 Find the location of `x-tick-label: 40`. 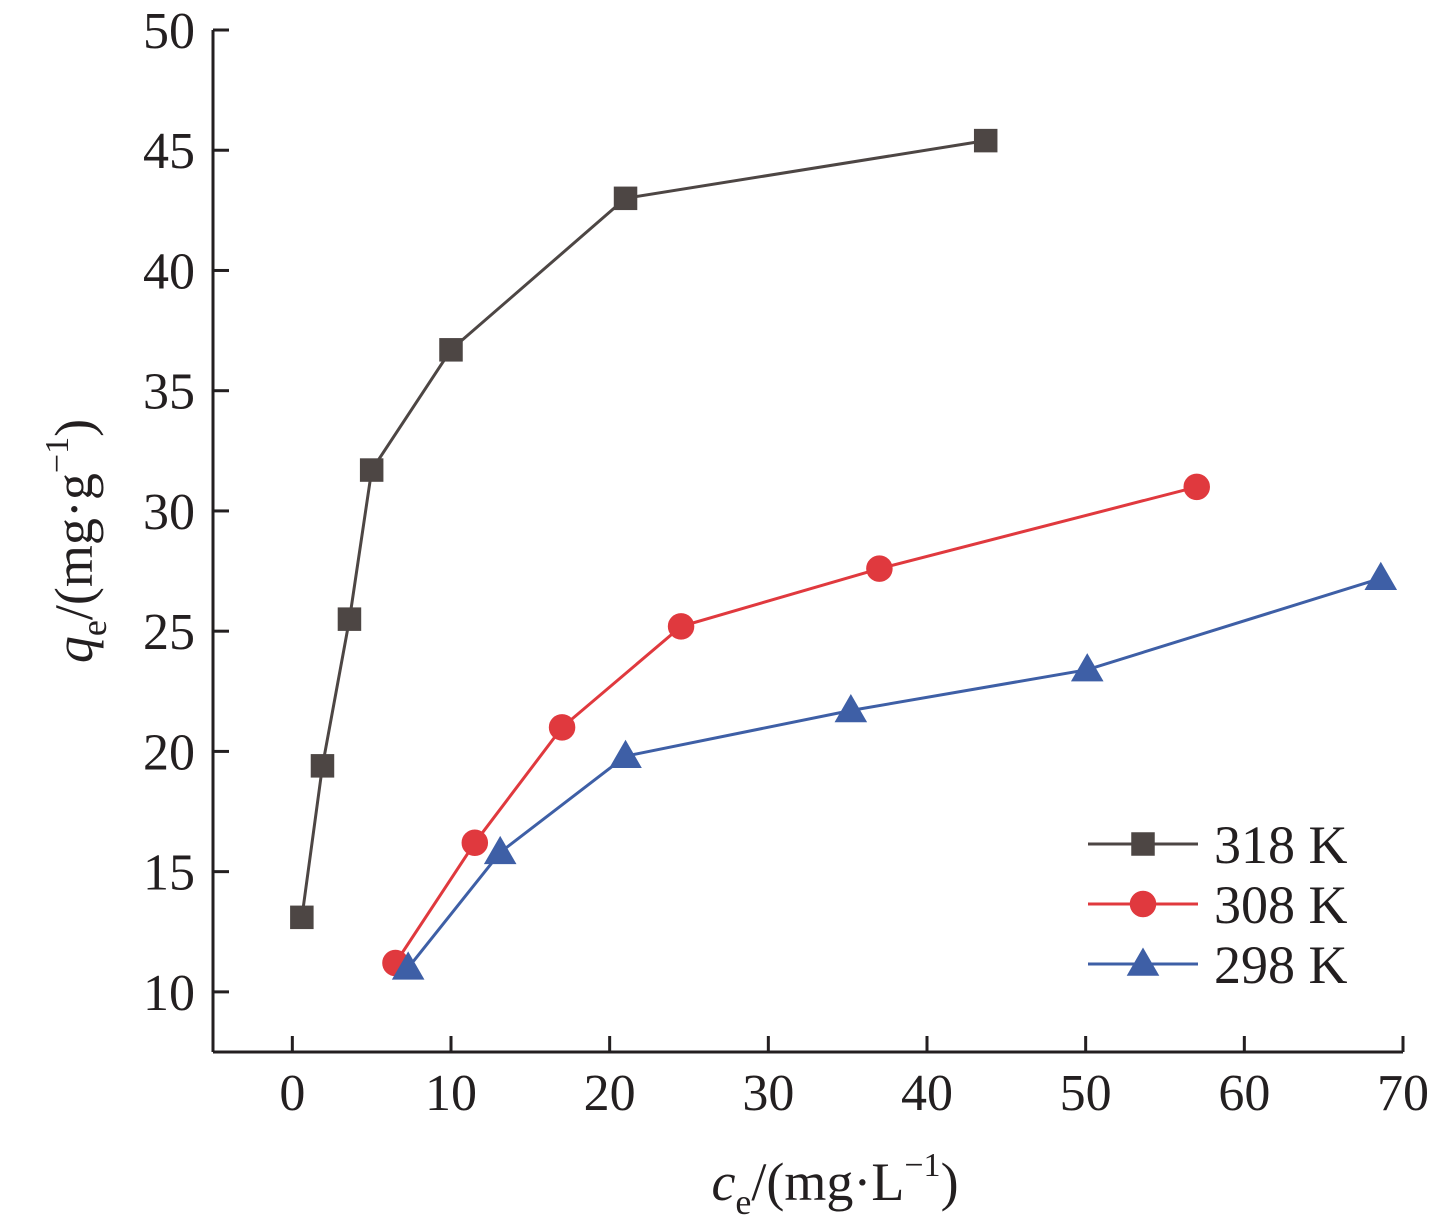

x-tick-label: 40 is located at coordinates (927, 1093).